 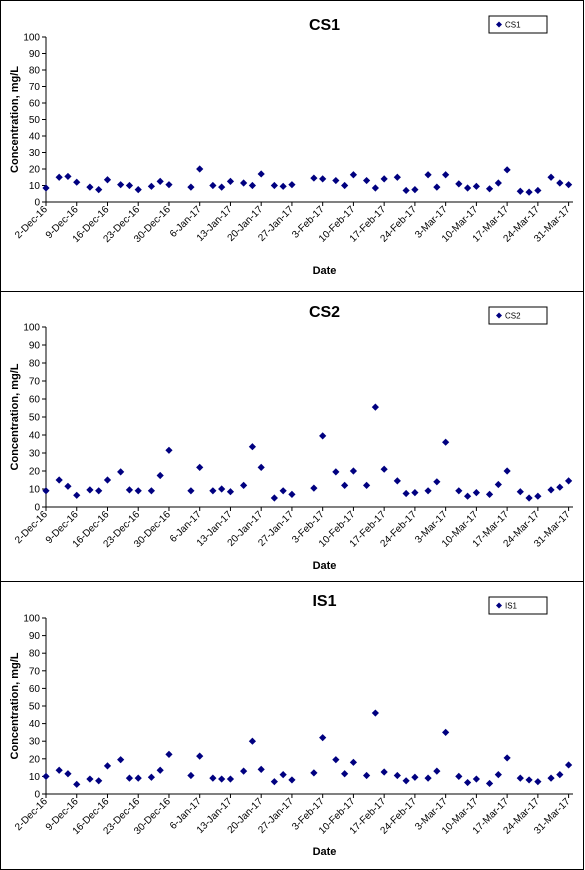 What do you see at coordinates (325, 852) in the screenshot?
I see `x-axis-label: Date` at bounding box center [325, 852].